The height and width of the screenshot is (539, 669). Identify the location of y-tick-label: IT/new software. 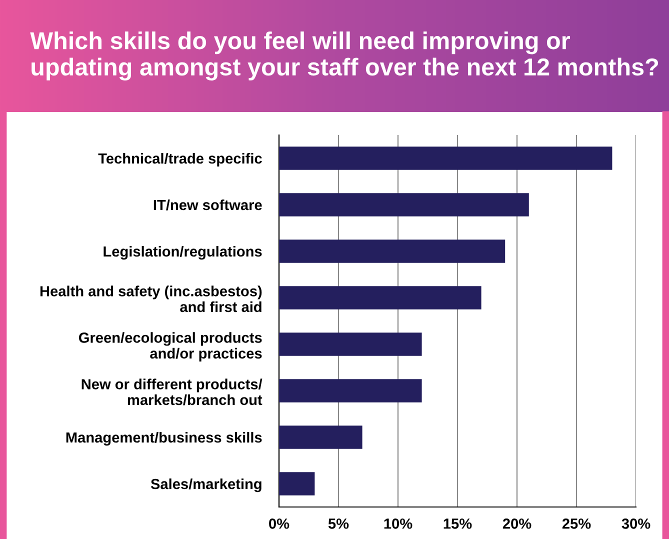
(208, 204).